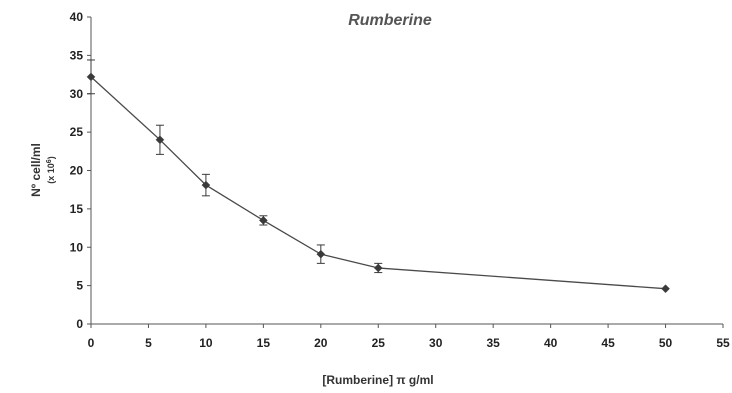 The image size is (732, 393). Describe the element at coordinates (49, 161) in the screenshot. I see `y-axis-unit-exponent: 6` at that location.